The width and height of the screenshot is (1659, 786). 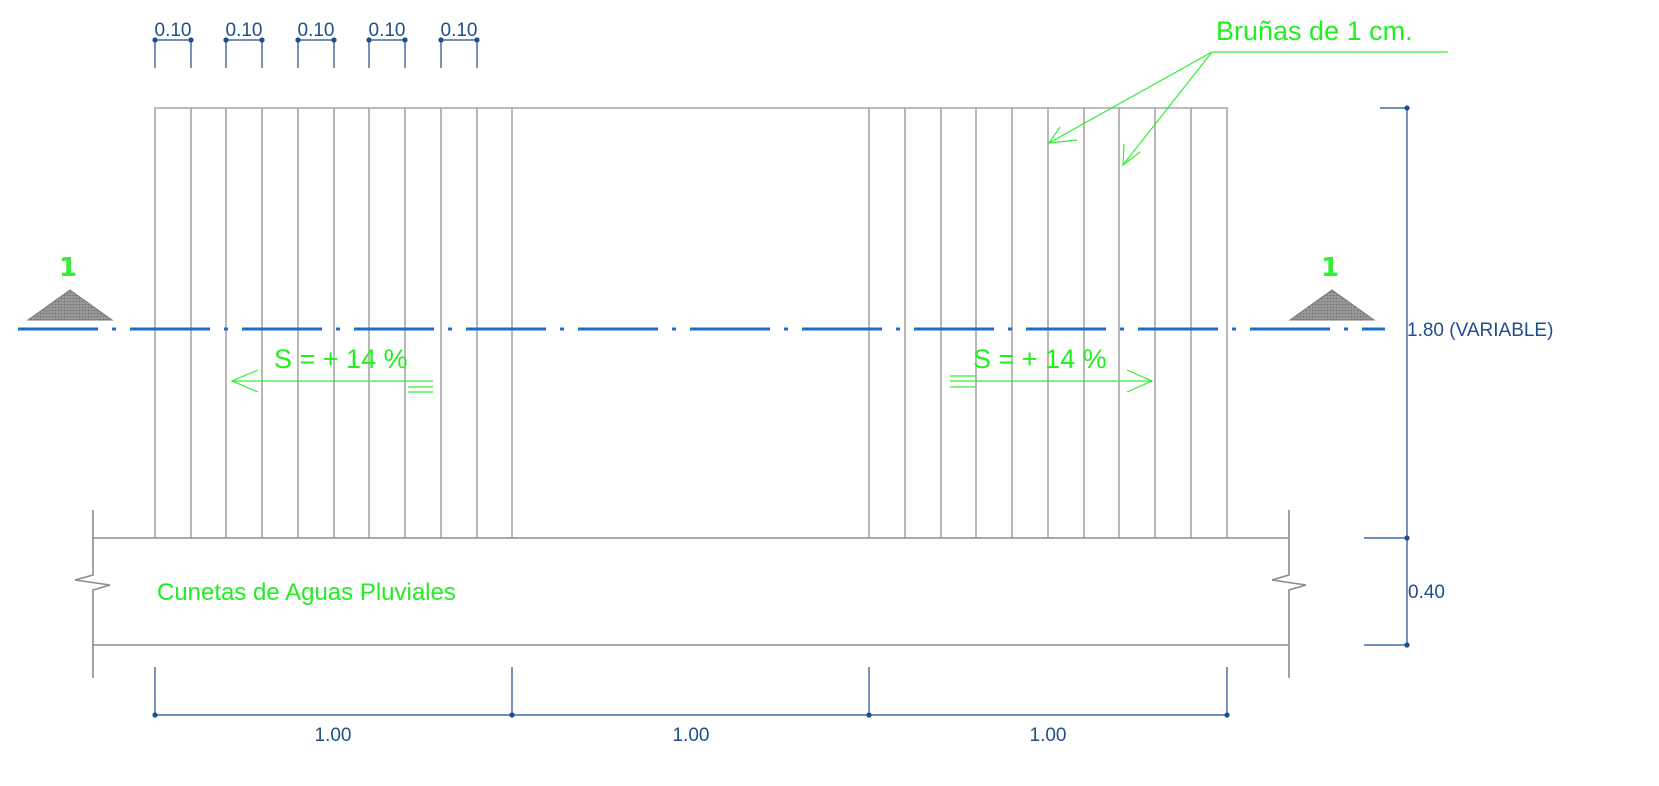 I want to click on bottom-dim-1: 1.00, so click(x=333, y=735).